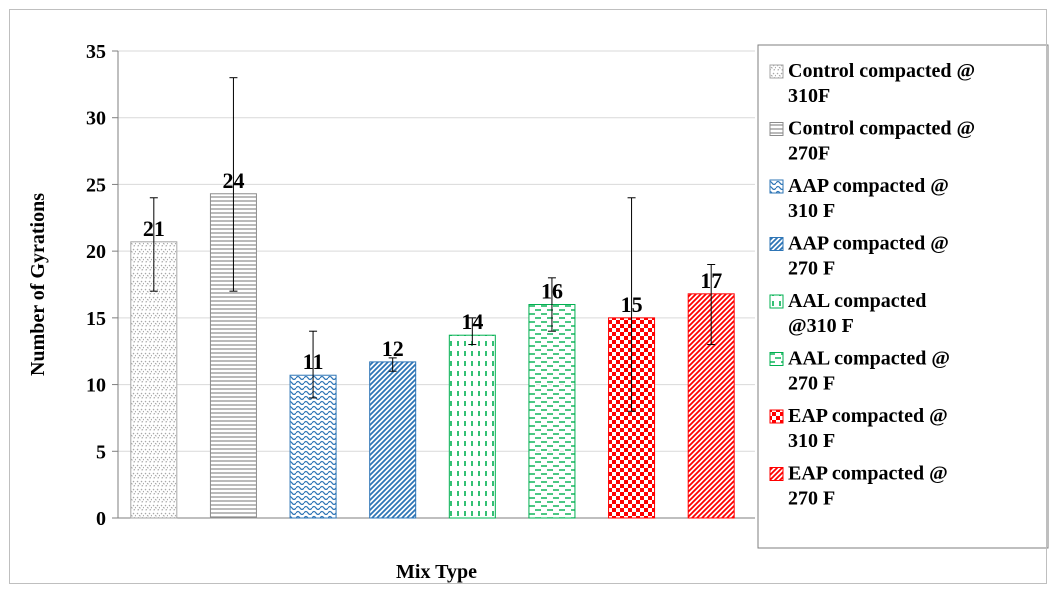 The image size is (1049, 591). Describe the element at coordinates (154, 228) in the screenshot. I see `data-label: 21` at that location.